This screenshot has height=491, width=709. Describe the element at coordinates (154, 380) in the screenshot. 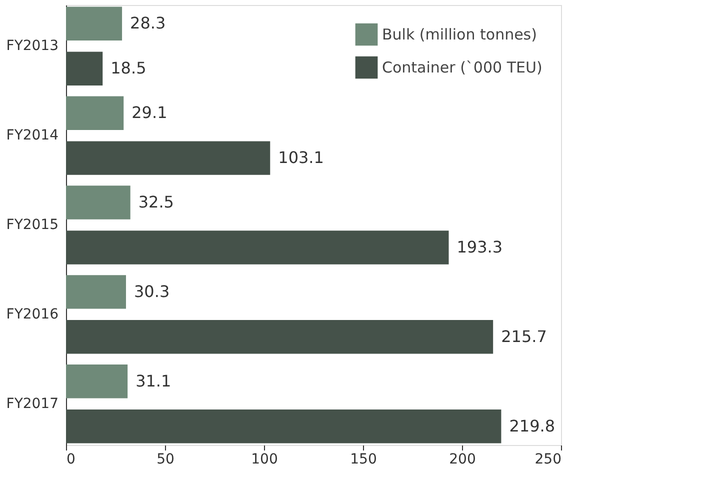

I see `data-label: 31.1` at that location.